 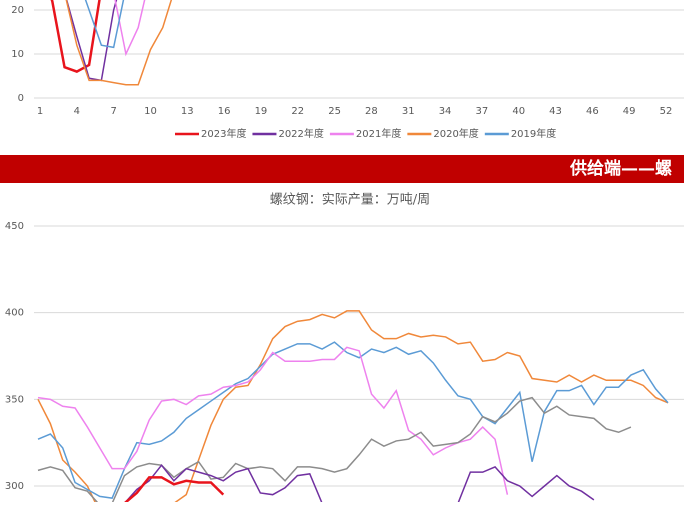 I want to click on x-tick-label: 25, so click(x=334, y=111).